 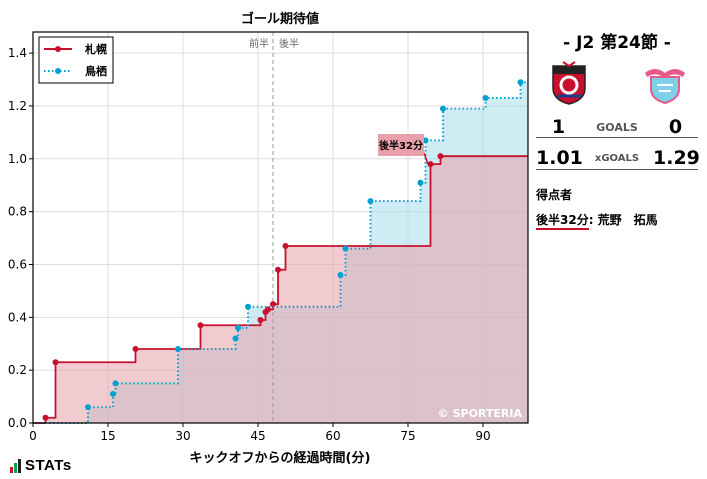 What do you see at coordinates (675, 127) in the screenshot?
I see `away-goals: 0` at bounding box center [675, 127].